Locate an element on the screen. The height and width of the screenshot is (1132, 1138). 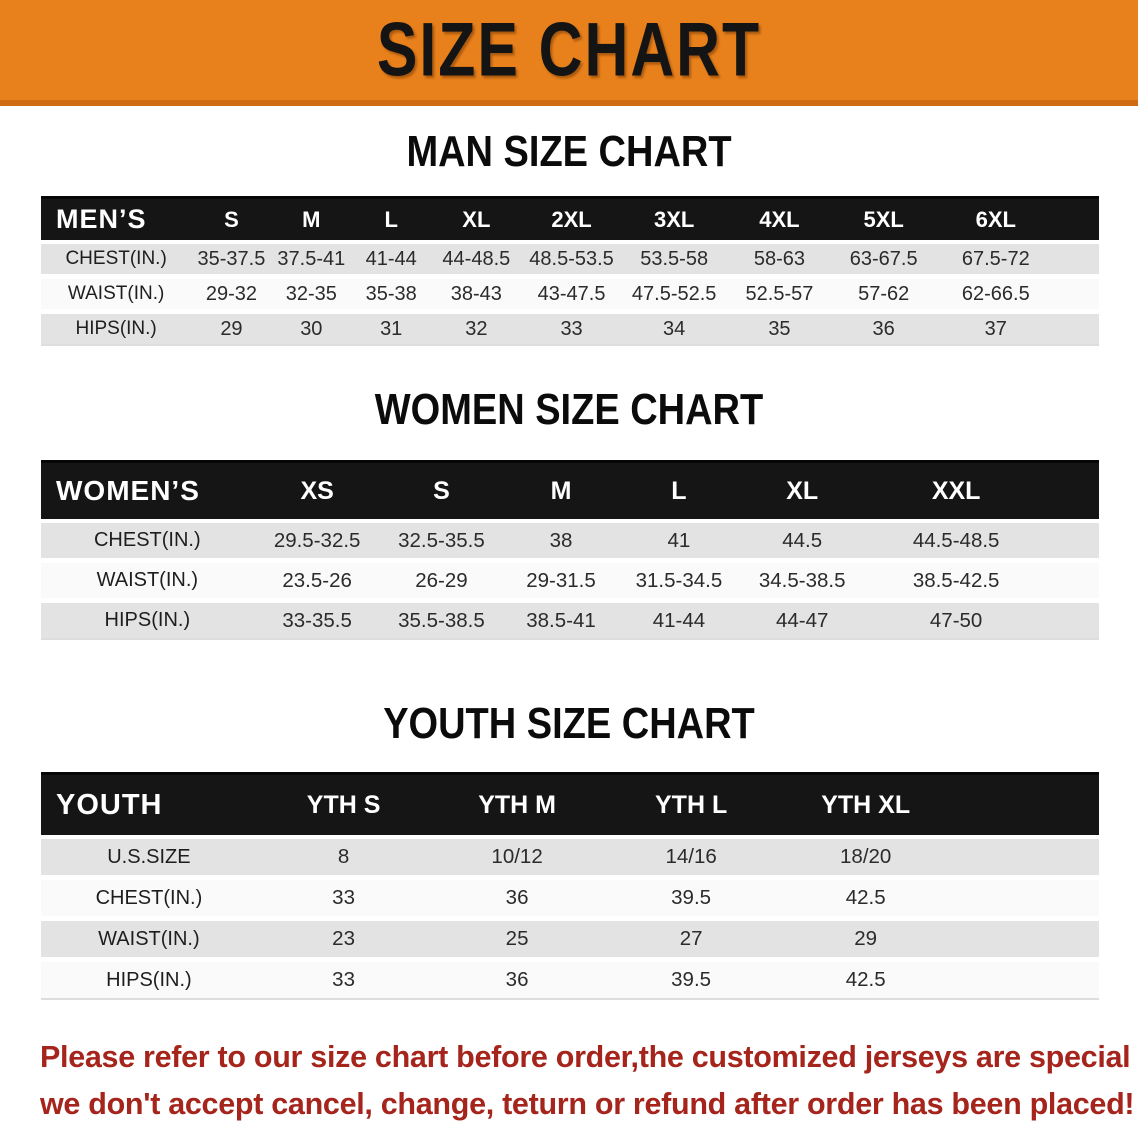
measurement-value: 67.5-72 is located at coordinates (995, 261).